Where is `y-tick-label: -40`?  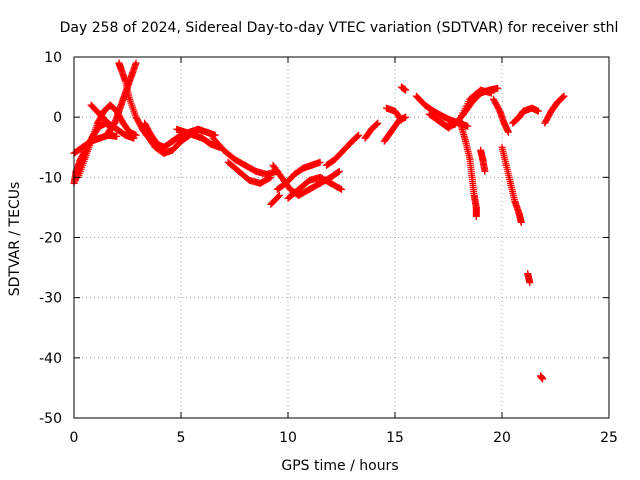
y-tick-label: -40 is located at coordinates (50, 359).